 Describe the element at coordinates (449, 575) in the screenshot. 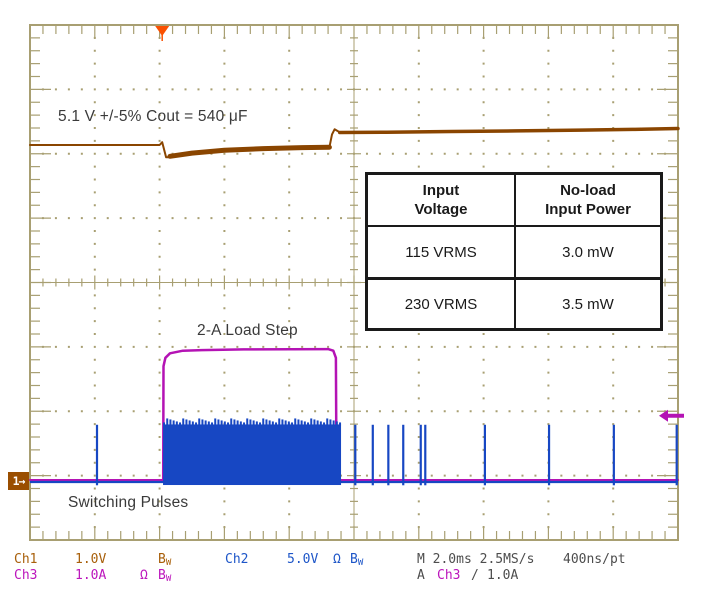

I see `trigger-source-readout: Ch3` at that location.